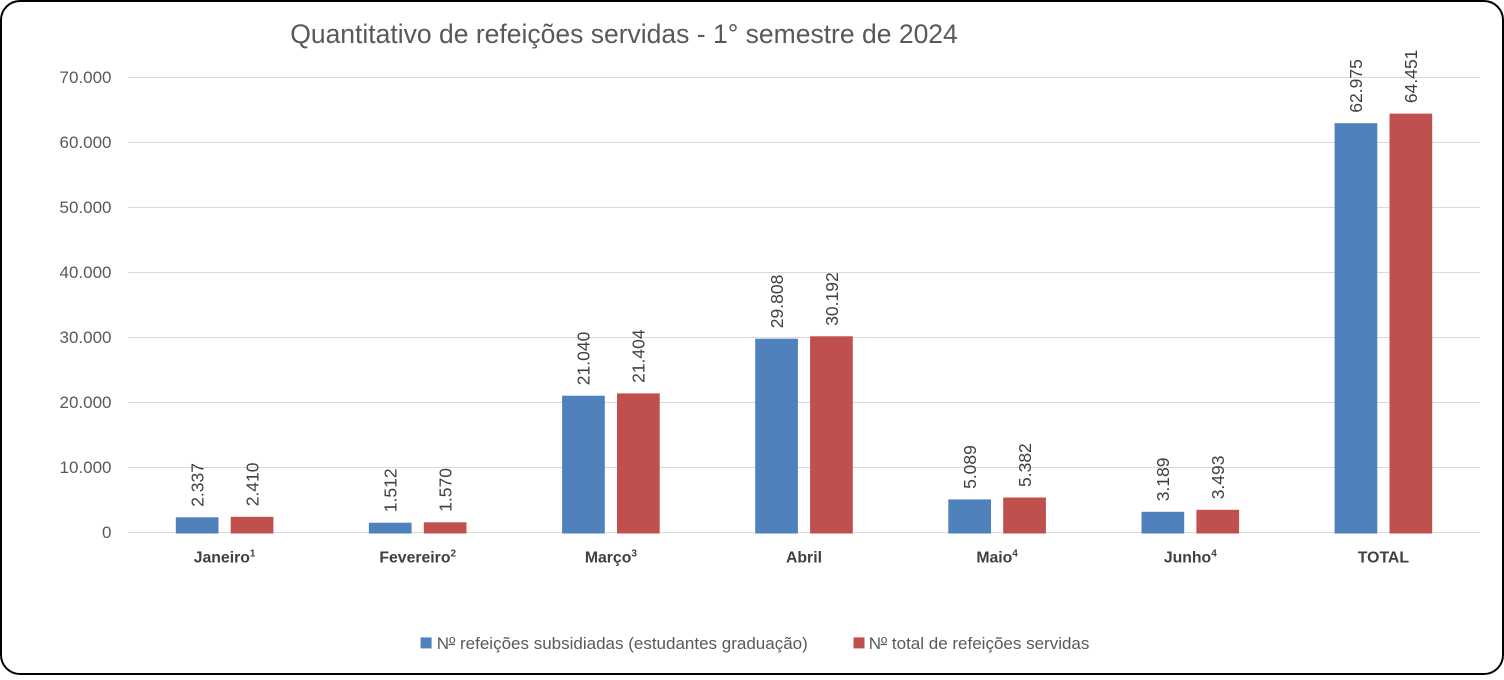  Describe the element at coordinates (86, 467) in the screenshot. I see `svg-text: 10.000` at that location.